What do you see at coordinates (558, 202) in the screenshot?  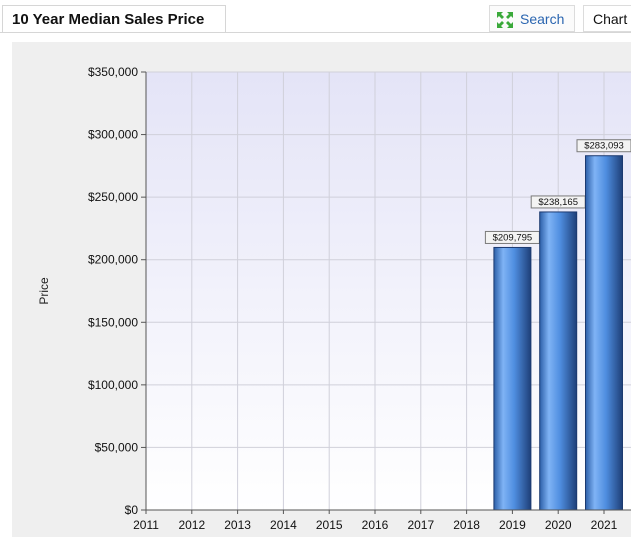 I see `data-label: $238,165` at bounding box center [558, 202].